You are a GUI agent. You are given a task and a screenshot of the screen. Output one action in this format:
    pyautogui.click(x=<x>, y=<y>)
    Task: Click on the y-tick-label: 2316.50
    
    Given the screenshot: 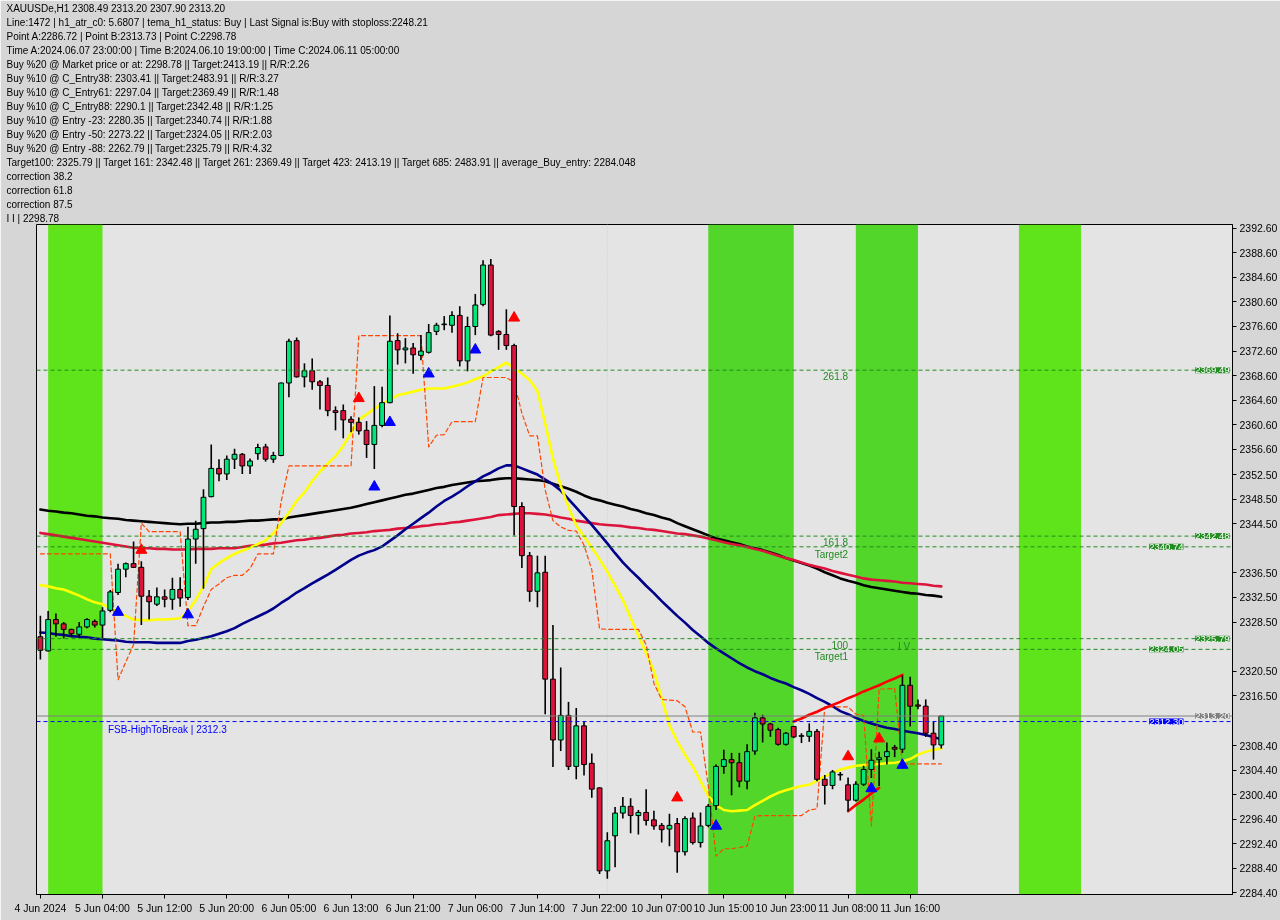 What is the action you would take?
    pyautogui.click(x=1258, y=695)
    